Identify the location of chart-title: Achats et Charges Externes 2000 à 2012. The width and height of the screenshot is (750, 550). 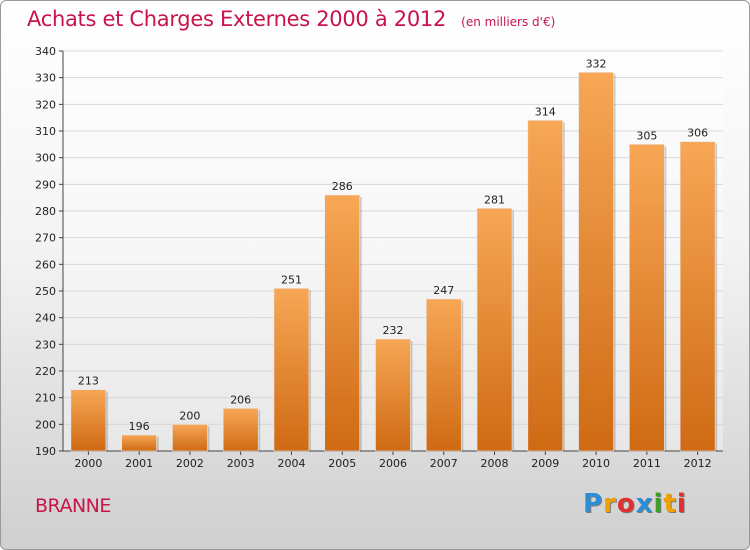
(237, 19).